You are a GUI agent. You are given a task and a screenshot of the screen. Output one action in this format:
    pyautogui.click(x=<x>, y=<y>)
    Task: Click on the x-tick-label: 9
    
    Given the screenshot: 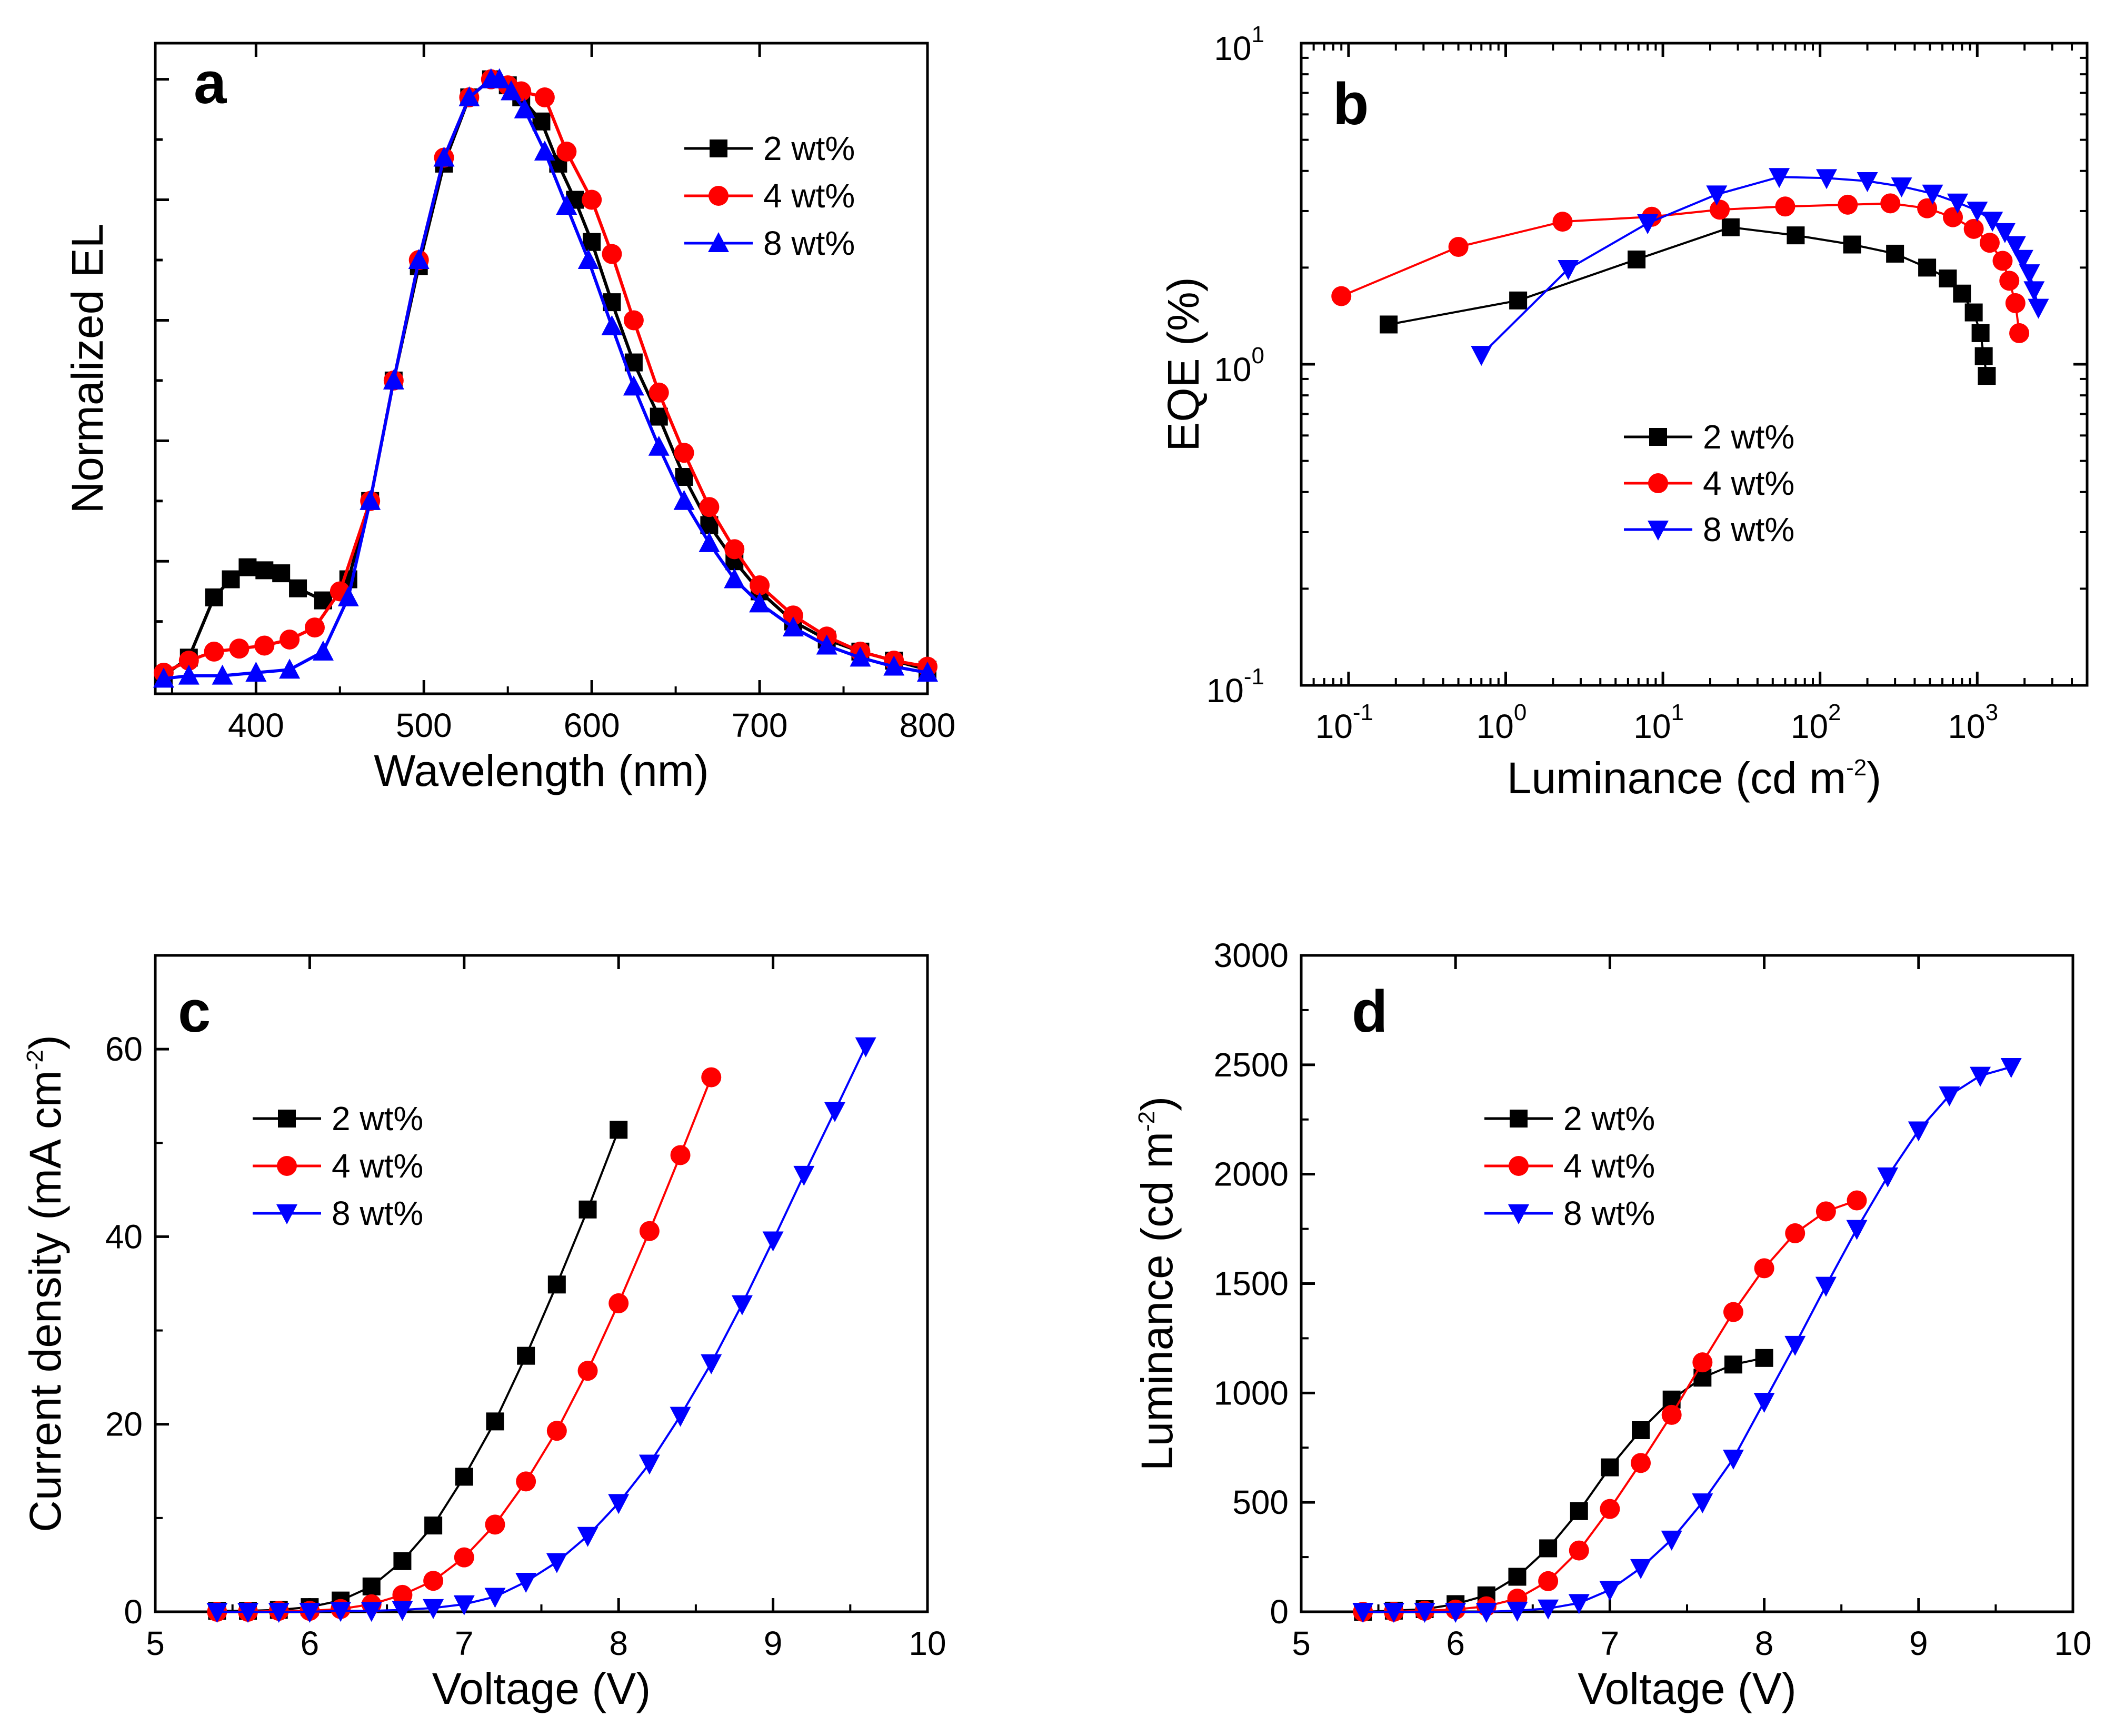 What is the action you would take?
    pyautogui.click(x=773, y=1643)
    